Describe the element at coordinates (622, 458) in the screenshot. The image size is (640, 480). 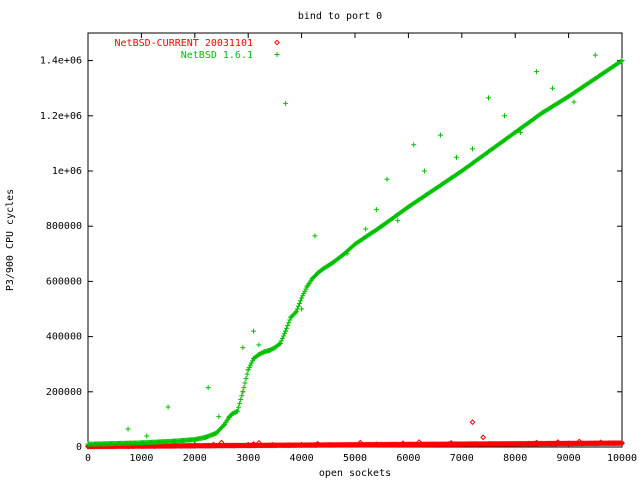
I see `x-tick-label: 10000` at that location.